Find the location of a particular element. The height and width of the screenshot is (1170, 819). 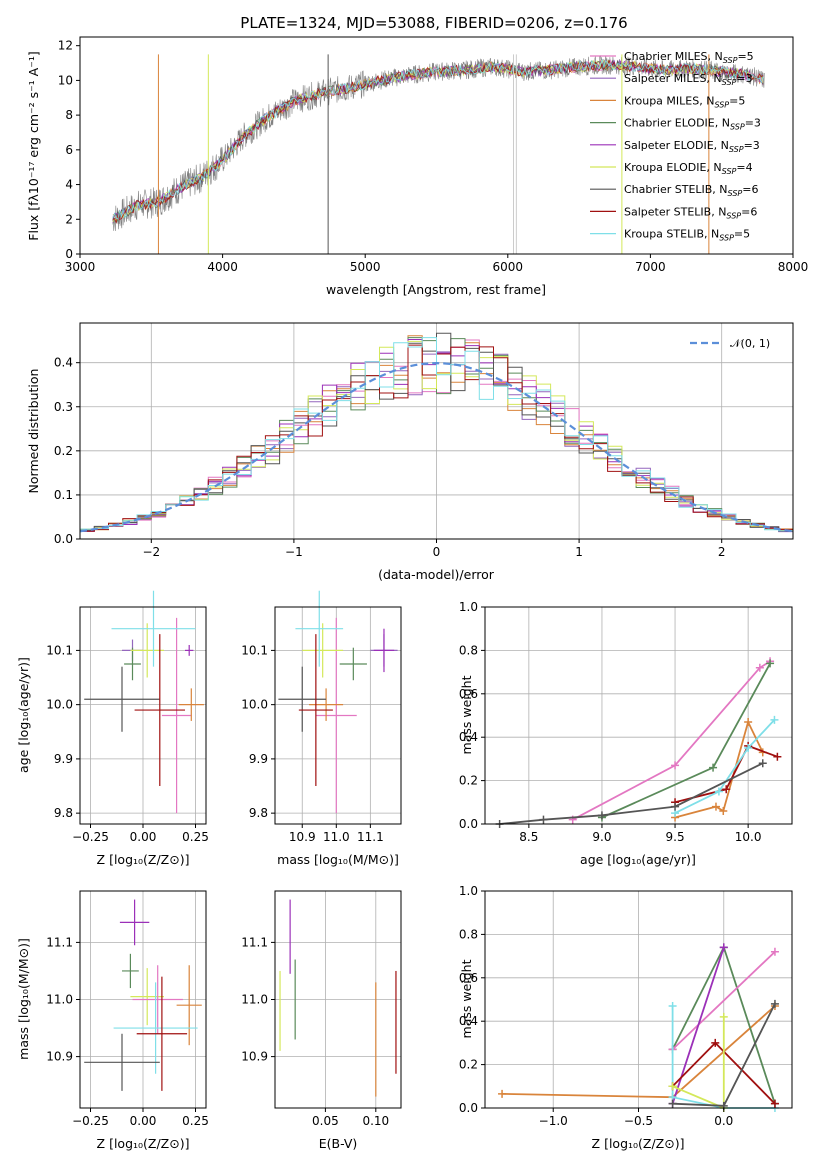

mass-weight-vs-age-frame is located at coordinates (638, 715).